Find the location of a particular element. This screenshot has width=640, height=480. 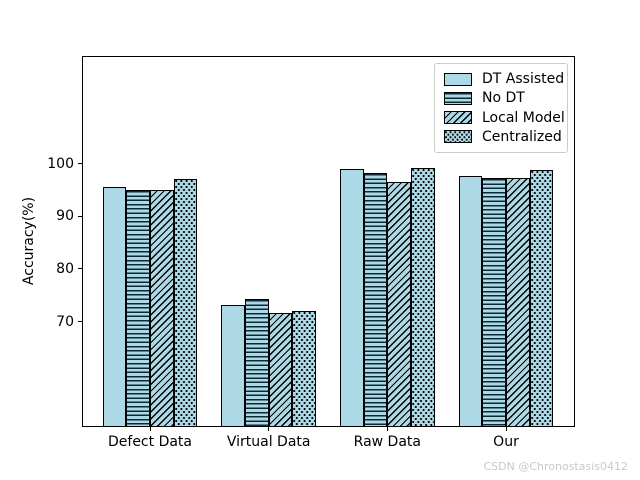

legend-item: Local Model is located at coordinates (504, 118).